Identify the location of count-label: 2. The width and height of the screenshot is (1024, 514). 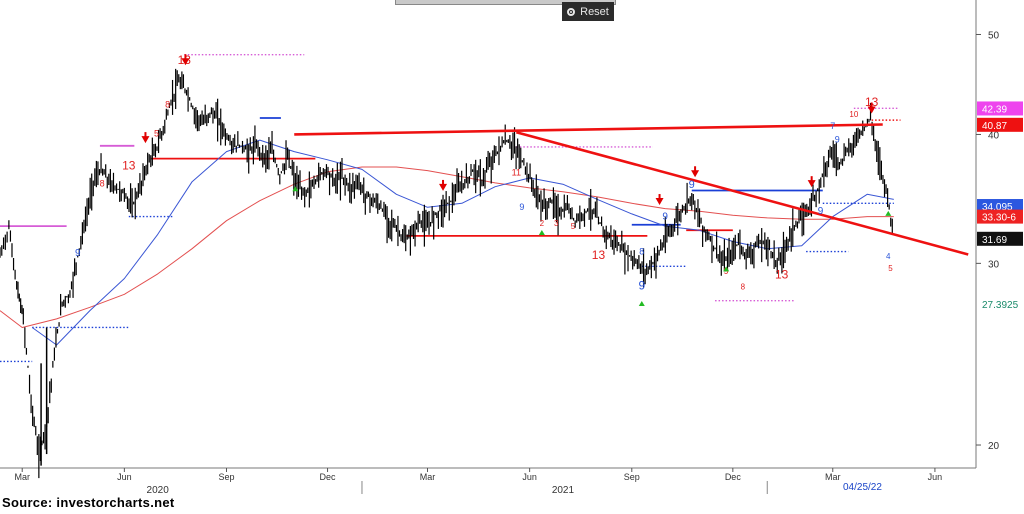
(542, 223).